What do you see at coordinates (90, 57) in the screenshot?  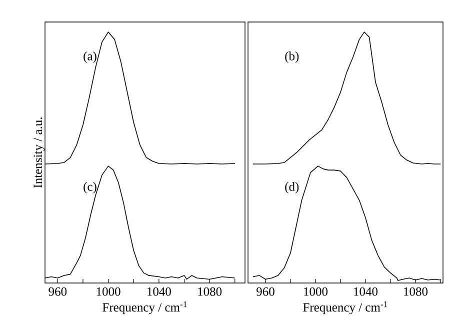 I see `annotation: (a)` at bounding box center [90, 57].